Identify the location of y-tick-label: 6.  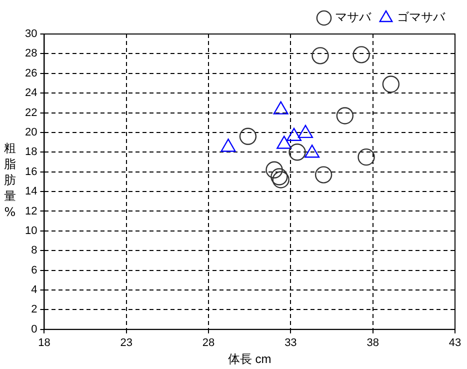
(34, 270).